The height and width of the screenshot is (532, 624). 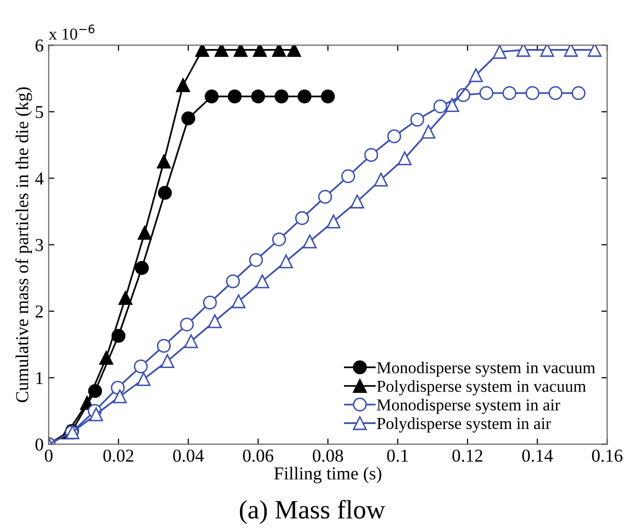 I want to click on x-tick-label: 0.12, so click(x=467, y=456).